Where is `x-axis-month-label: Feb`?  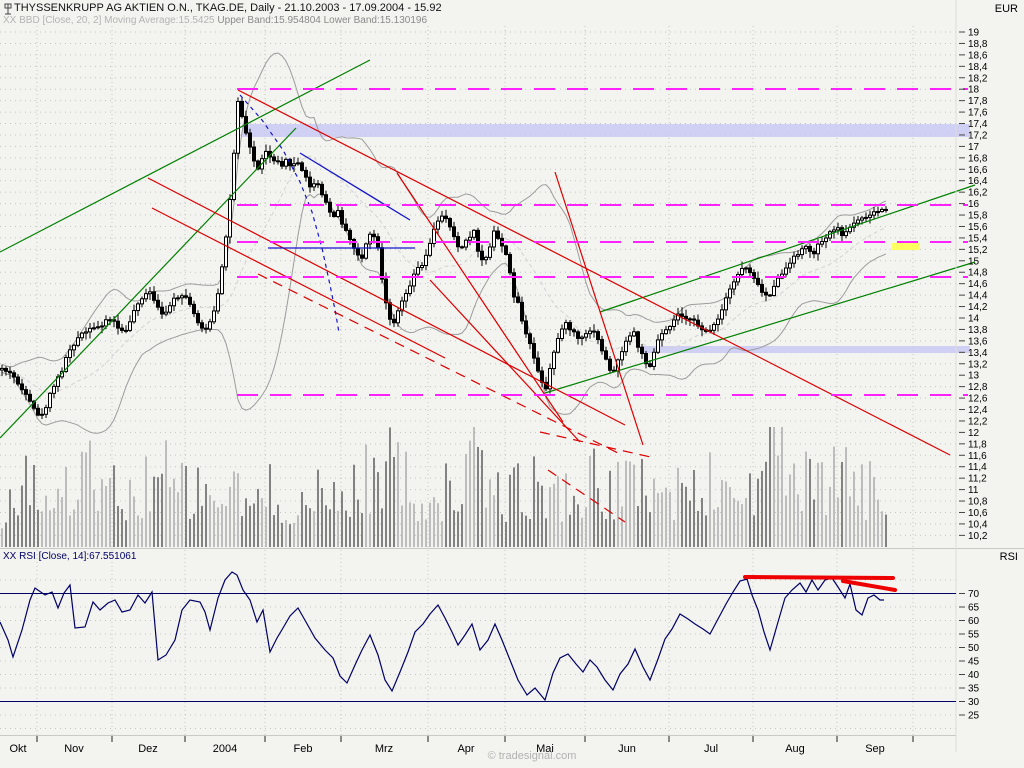 x-axis-month-label: Feb is located at coordinates (303, 749).